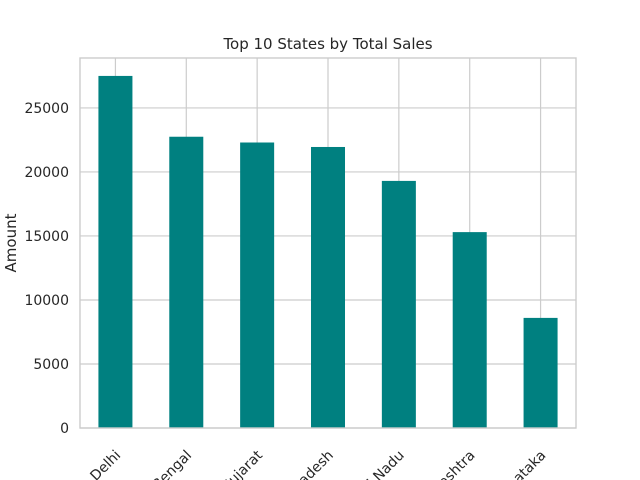 Image resolution: width=640 pixels, height=480 pixels. What do you see at coordinates (46, 237) in the screenshot?
I see `y-tick-label: 15000` at bounding box center [46, 237].